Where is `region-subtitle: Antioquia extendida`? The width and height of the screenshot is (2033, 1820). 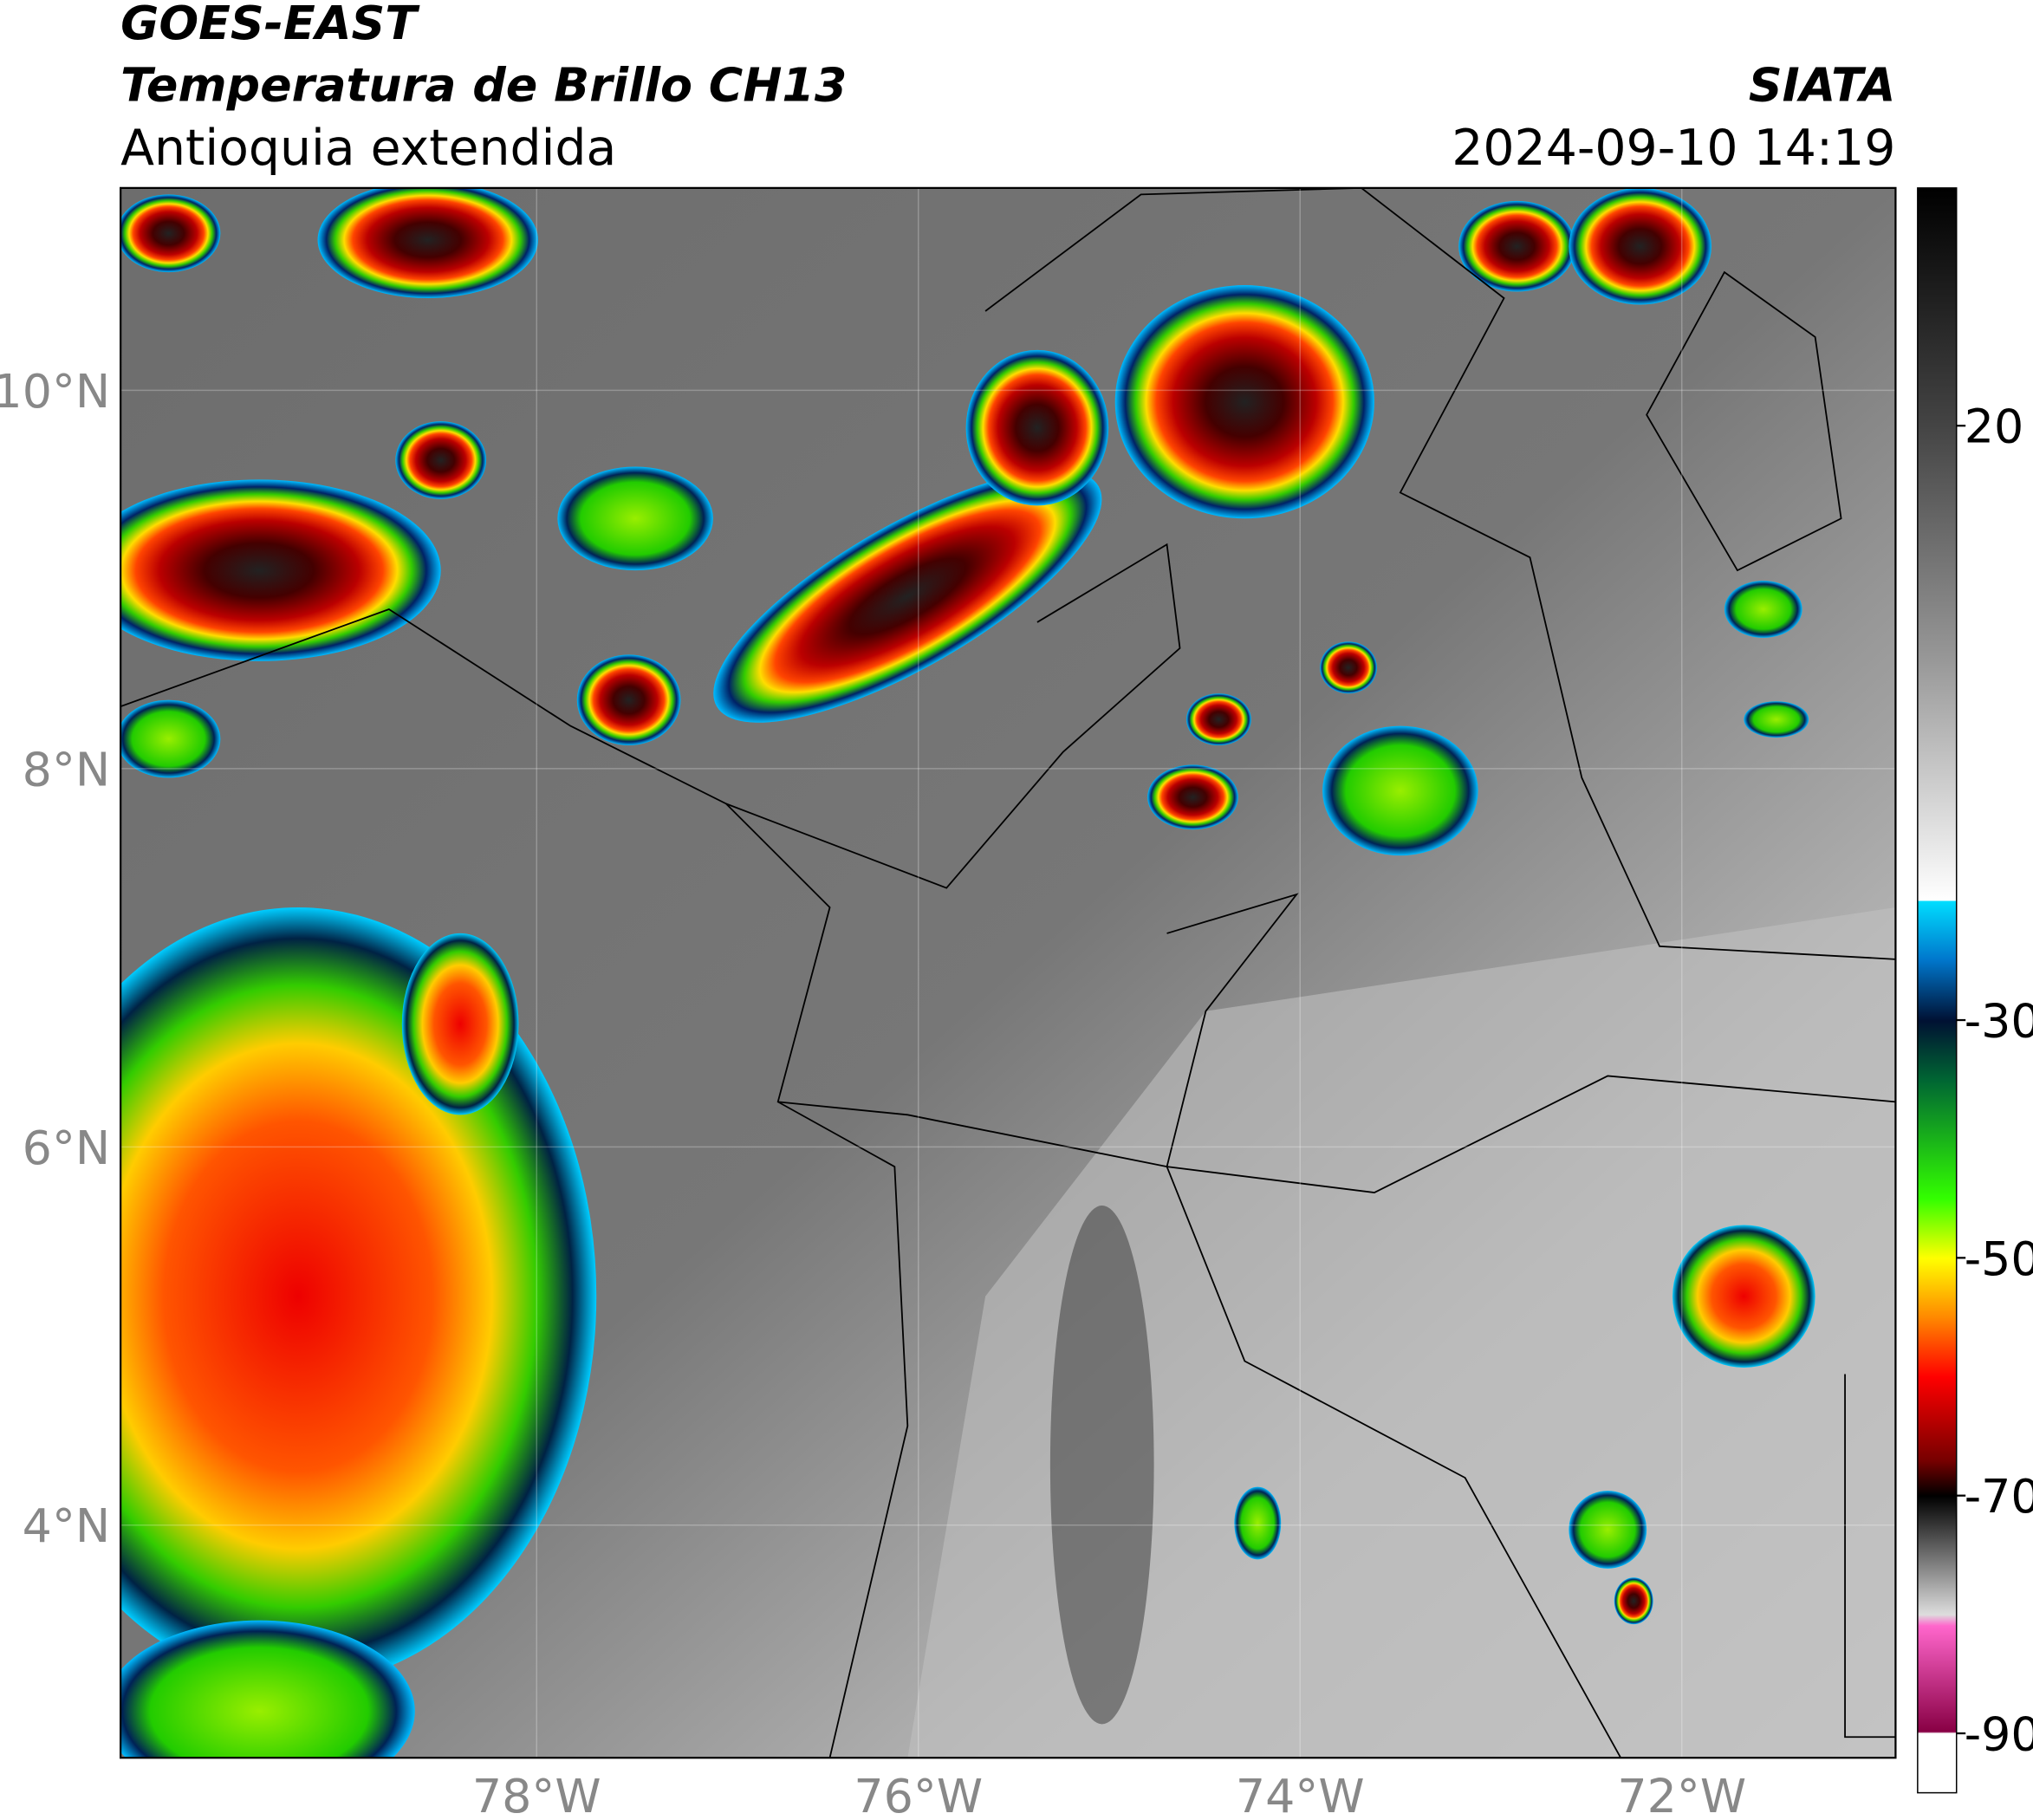
region-subtitle: Antioquia extendida is located at coordinates (368, 148).